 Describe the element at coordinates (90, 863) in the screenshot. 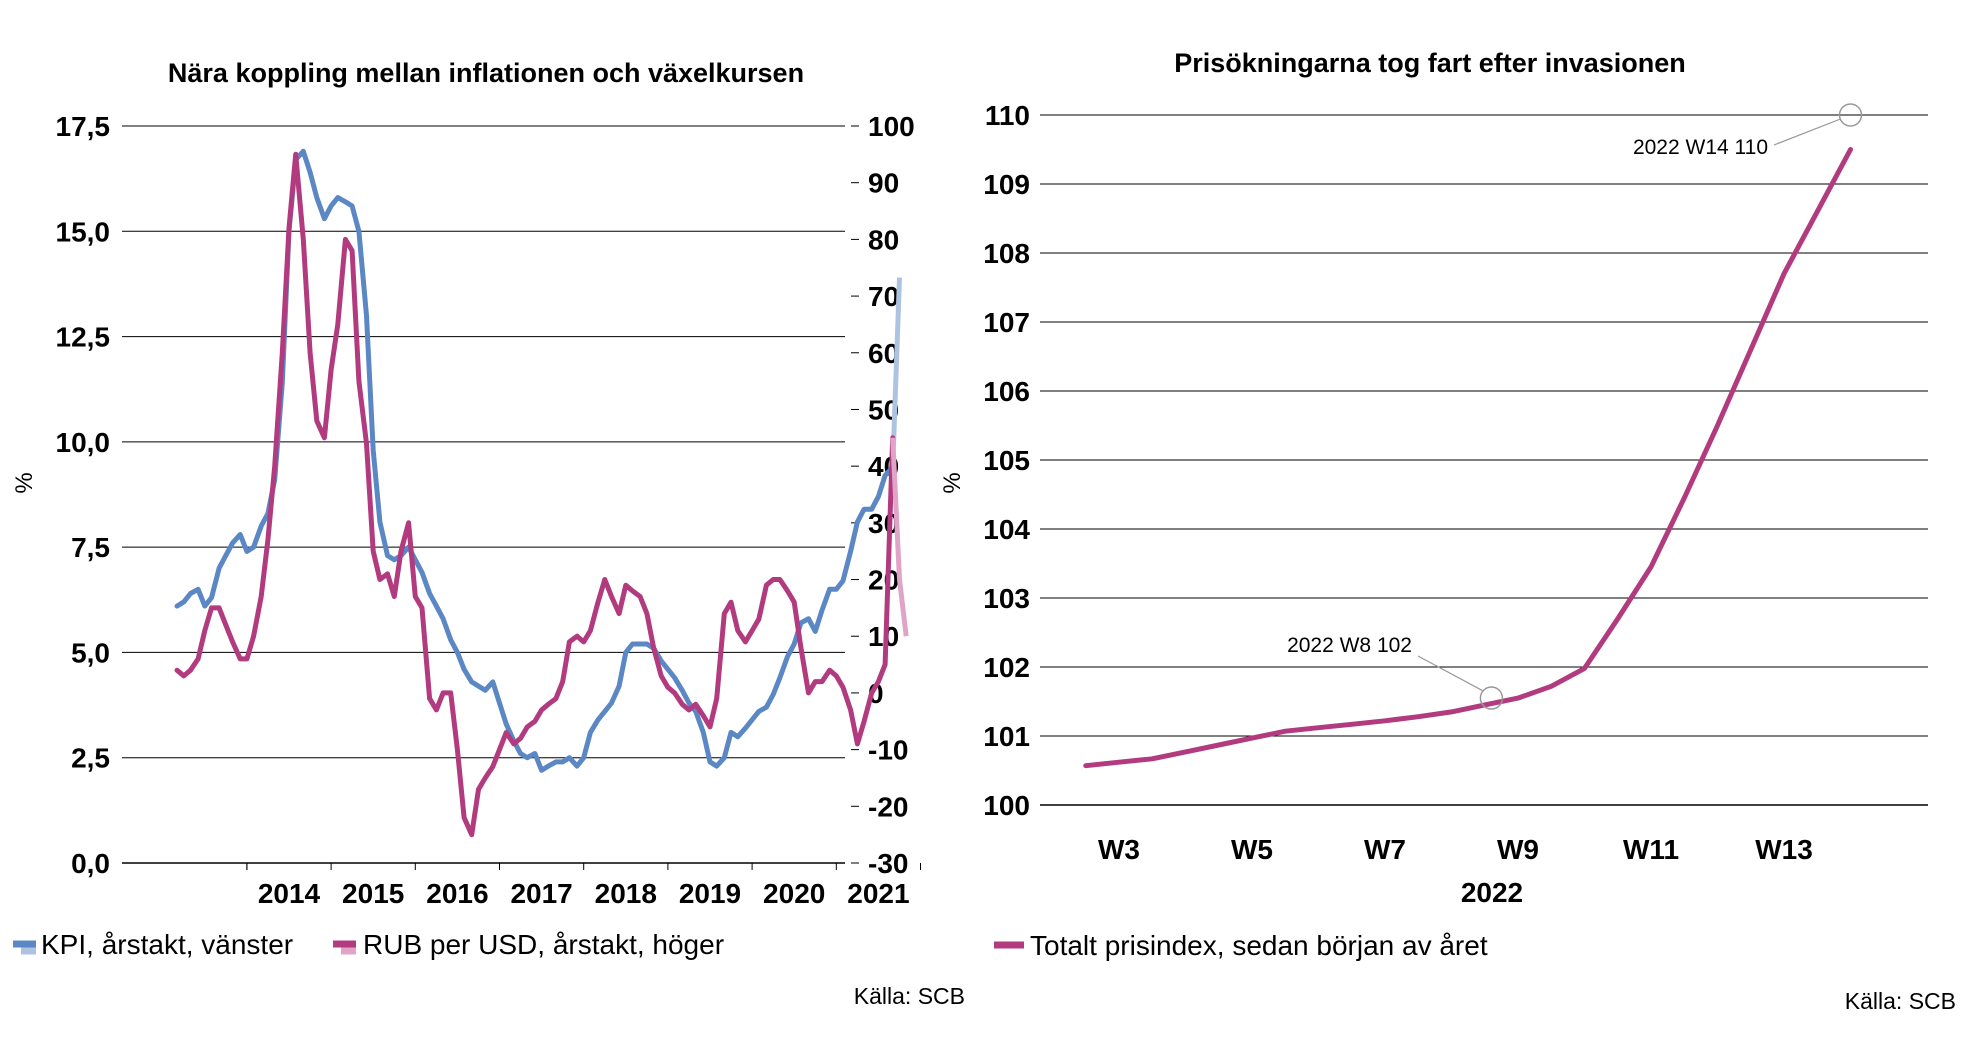

I see `left-y-tick-label: 0,0` at that location.